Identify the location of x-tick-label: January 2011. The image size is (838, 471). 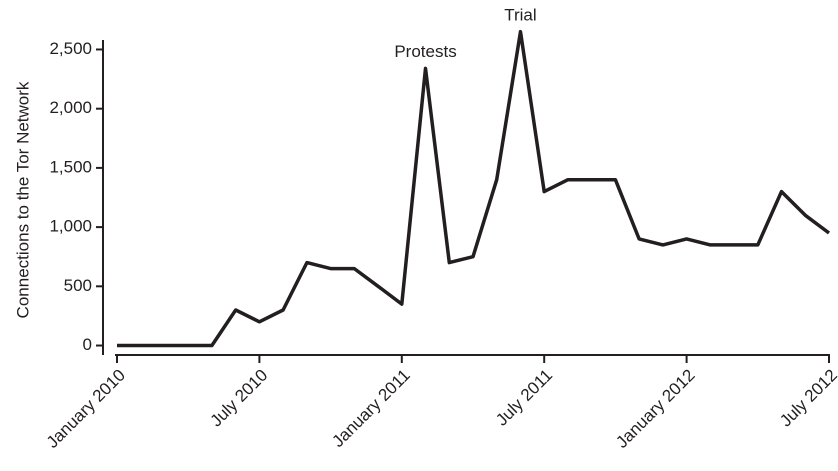
(370, 408).